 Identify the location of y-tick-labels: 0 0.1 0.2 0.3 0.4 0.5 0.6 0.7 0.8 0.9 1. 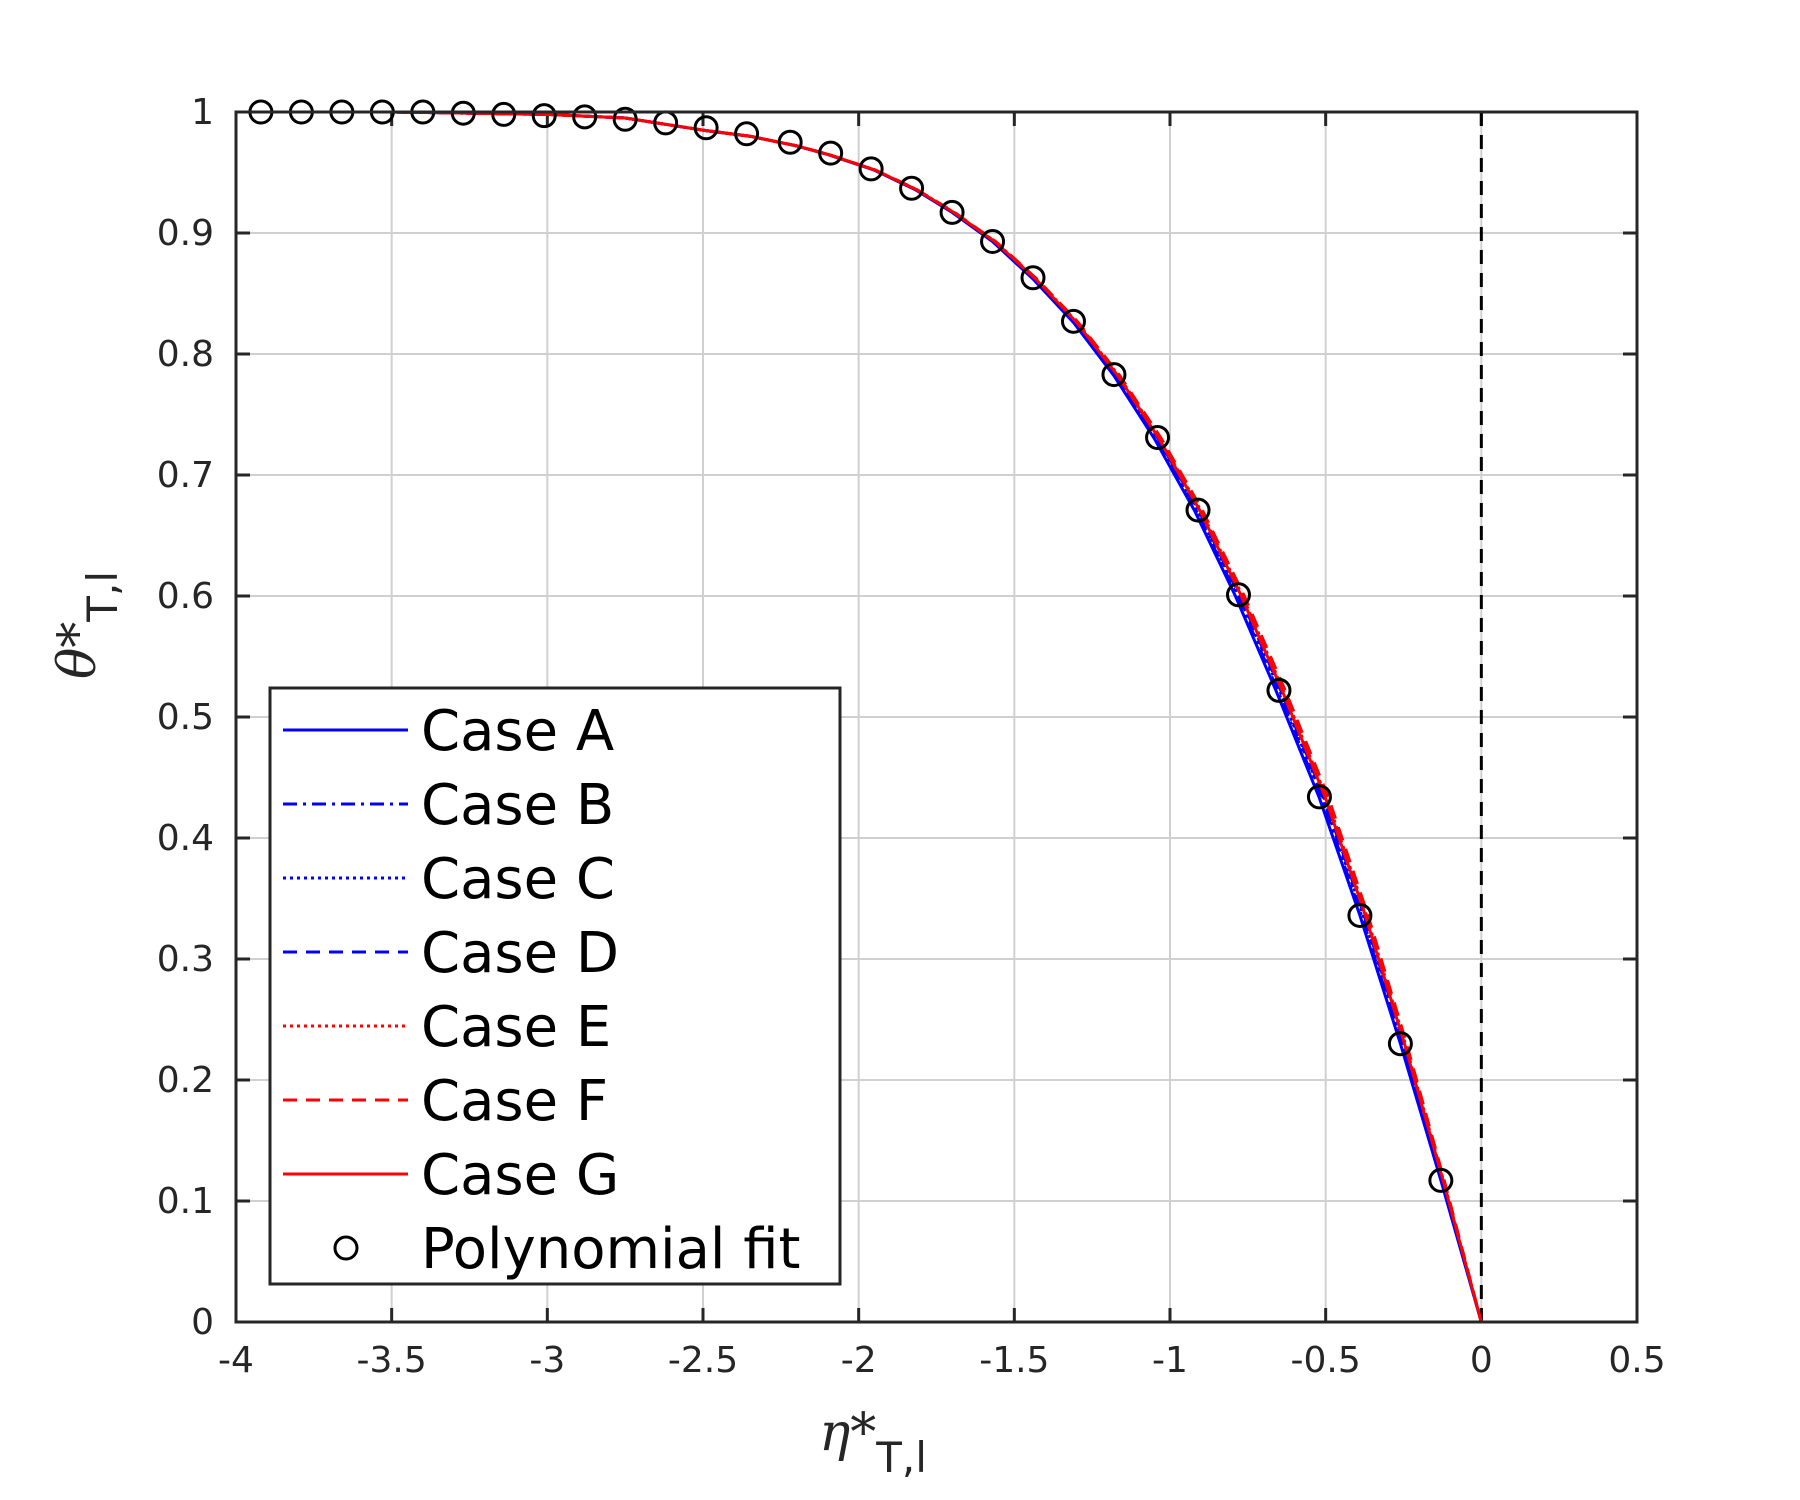
(185, 717).